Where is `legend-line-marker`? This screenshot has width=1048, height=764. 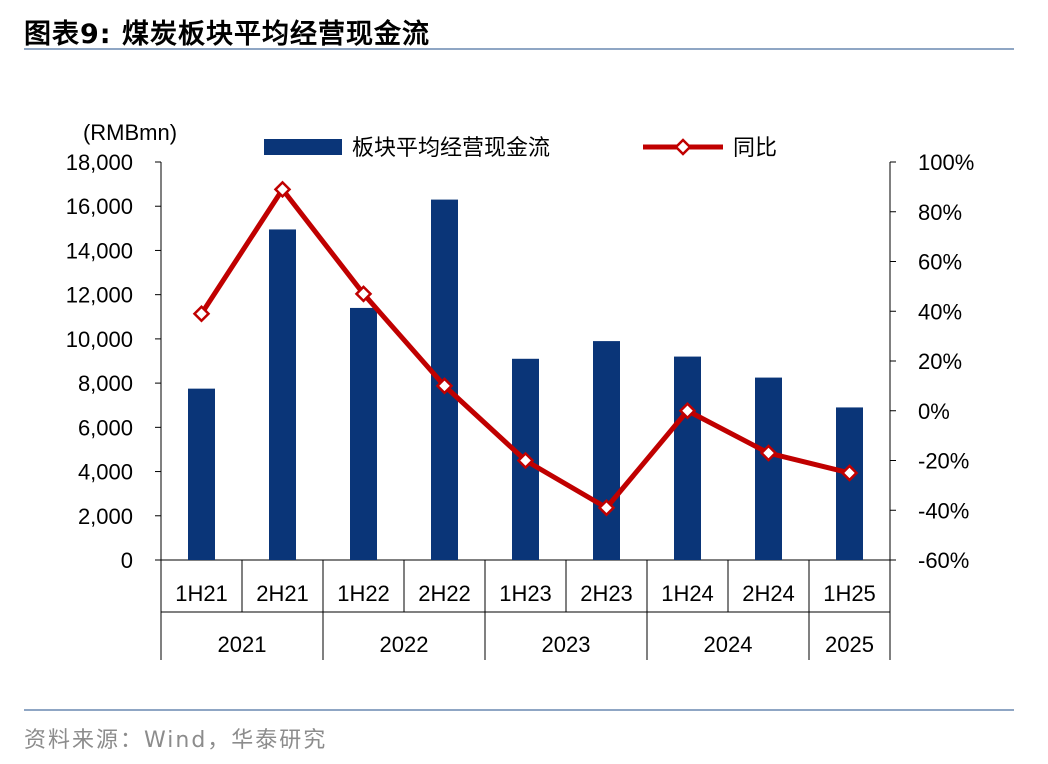
legend-line-marker is located at coordinates (683, 147).